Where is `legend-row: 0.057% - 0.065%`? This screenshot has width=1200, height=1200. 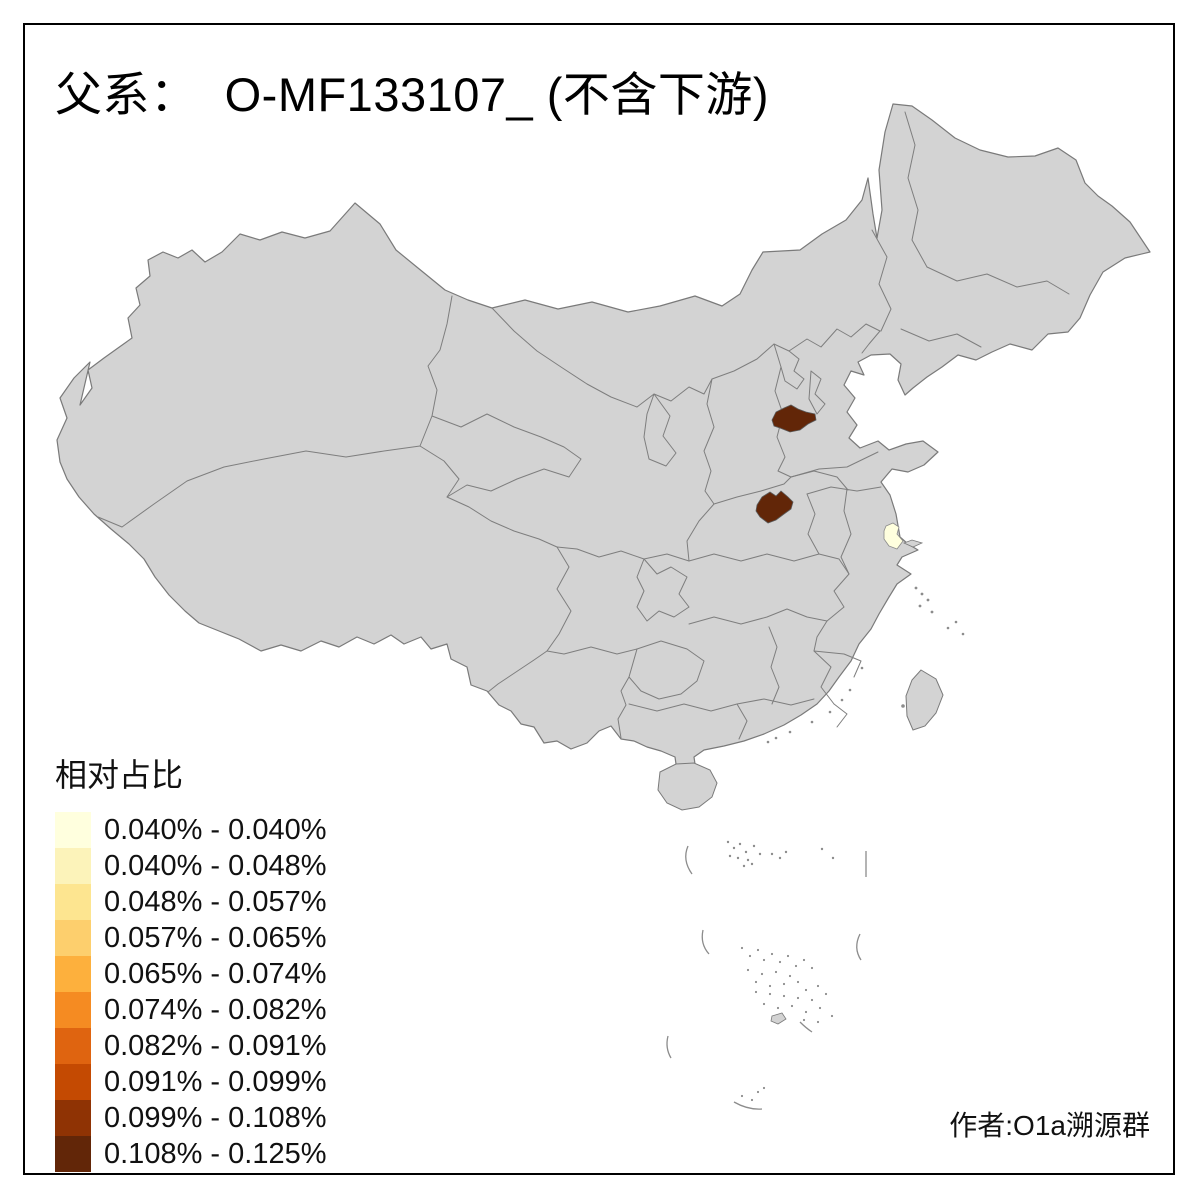 legend-row: 0.057% - 0.065% is located at coordinates (190, 938).